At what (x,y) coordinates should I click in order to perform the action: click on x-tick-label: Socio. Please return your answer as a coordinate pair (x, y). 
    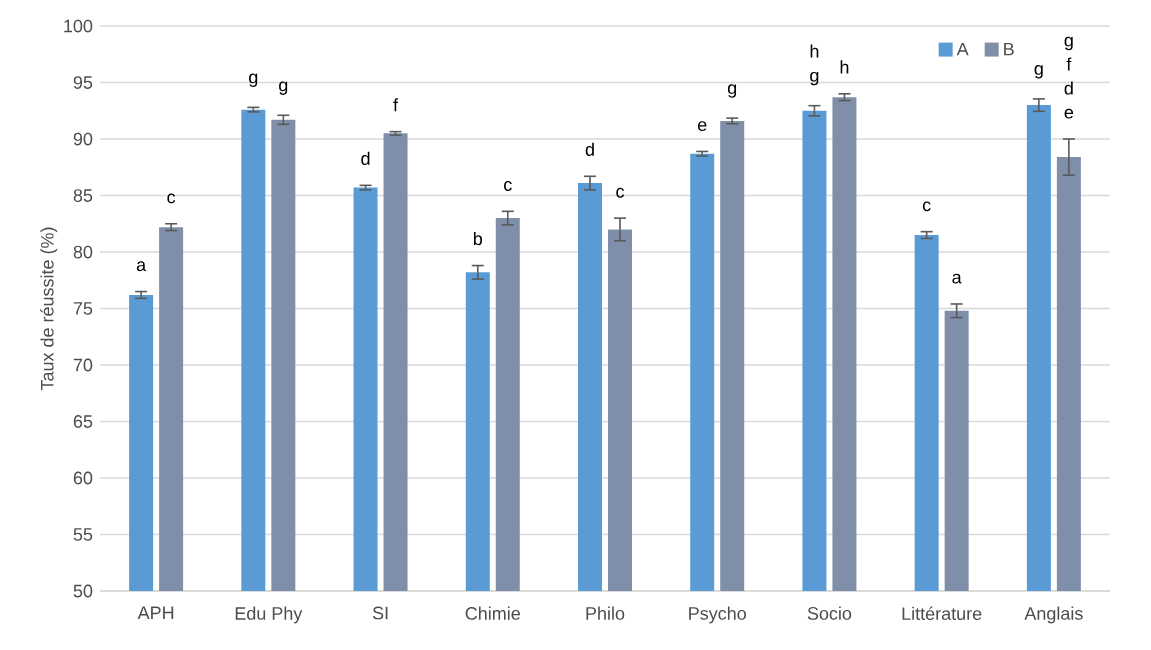
    Looking at the image, I should click on (829, 613).